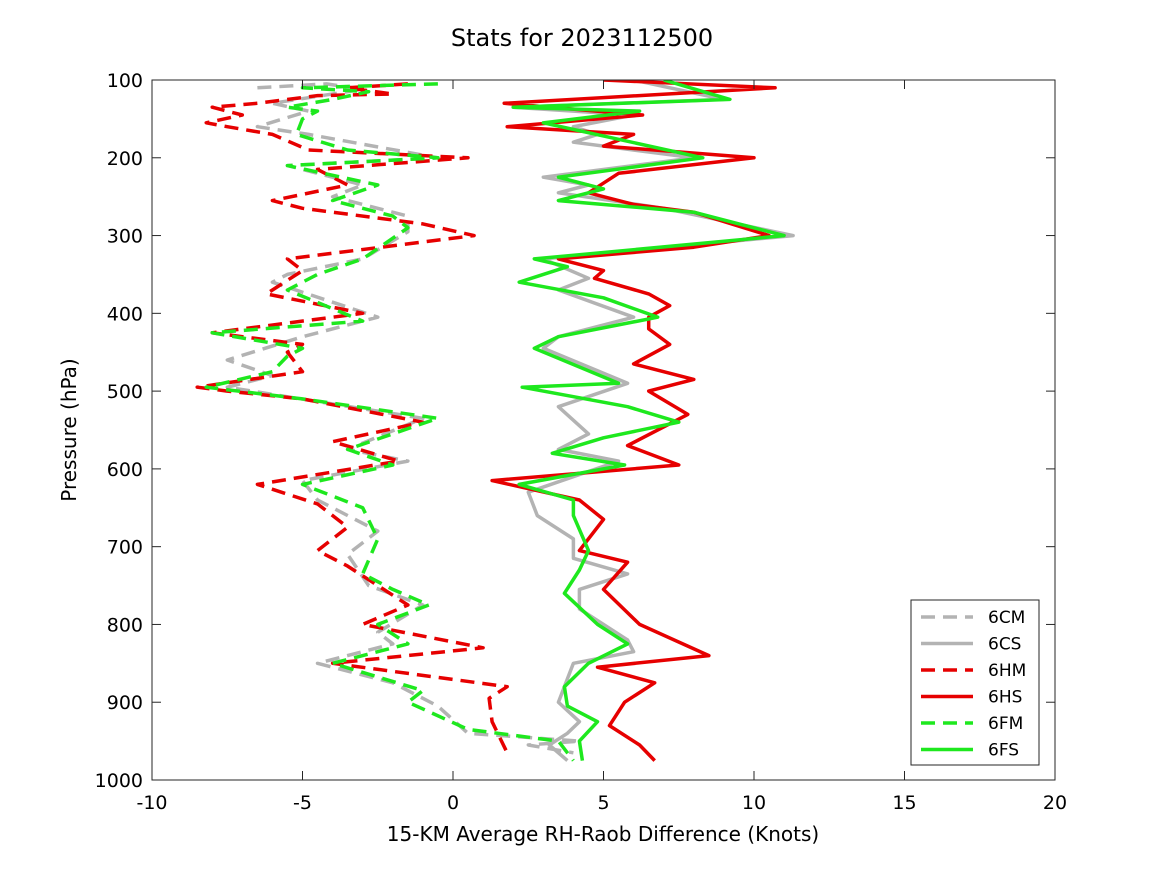 This screenshot has height=875, width=1167. Describe the element at coordinates (125, 159) in the screenshot. I see `y-tick-label: 200` at that location.